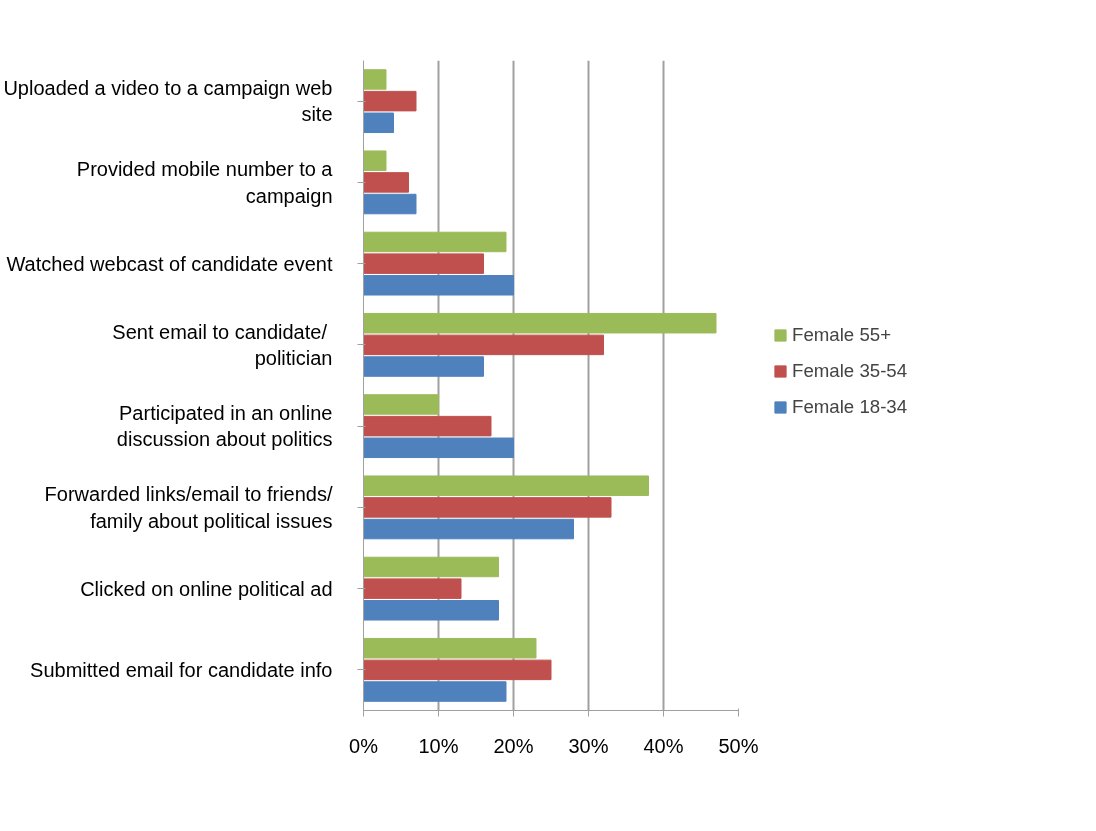 The width and height of the screenshot is (1096, 831). What do you see at coordinates (222, 345) in the screenshot?
I see `y-tick-label: Sent email to candidate/ politician` at bounding box center [222, 345].